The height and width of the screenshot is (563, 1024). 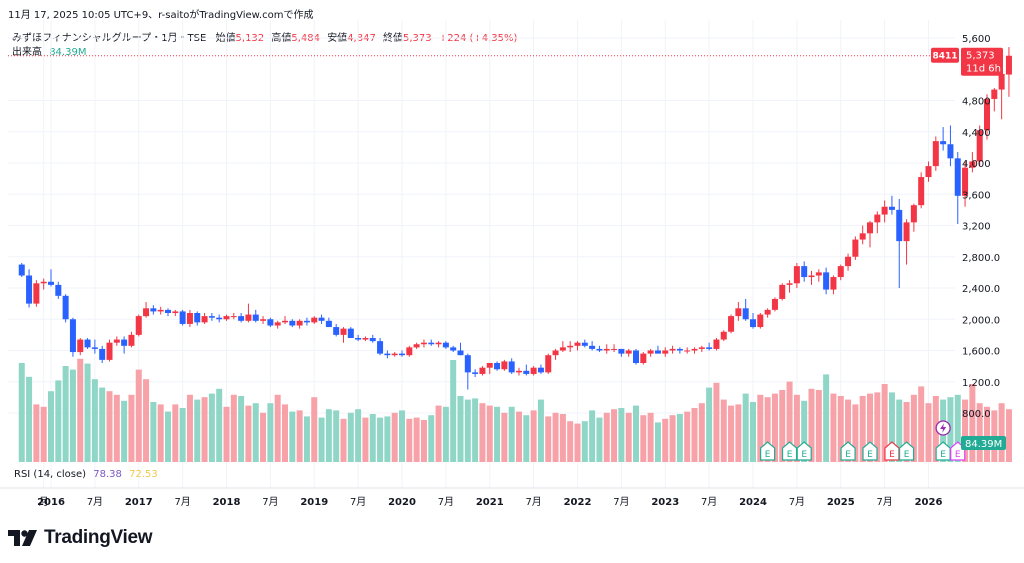 What do you see at coordinates (976, 133) in the screenshot?
I see `price-axis-label: 4,400` at bounding box center [976, 133].